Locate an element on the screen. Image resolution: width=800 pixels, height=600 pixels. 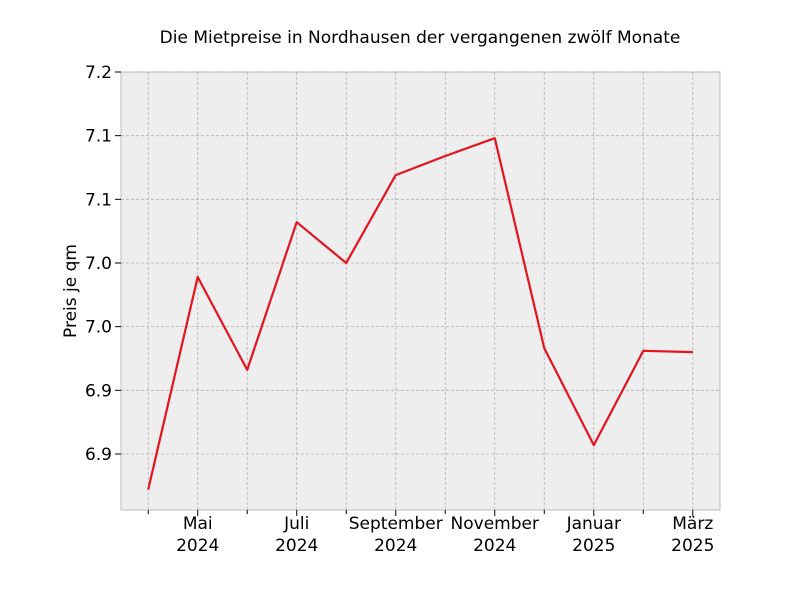
x-tick-month: Juli is located at coordinates (296, 524).